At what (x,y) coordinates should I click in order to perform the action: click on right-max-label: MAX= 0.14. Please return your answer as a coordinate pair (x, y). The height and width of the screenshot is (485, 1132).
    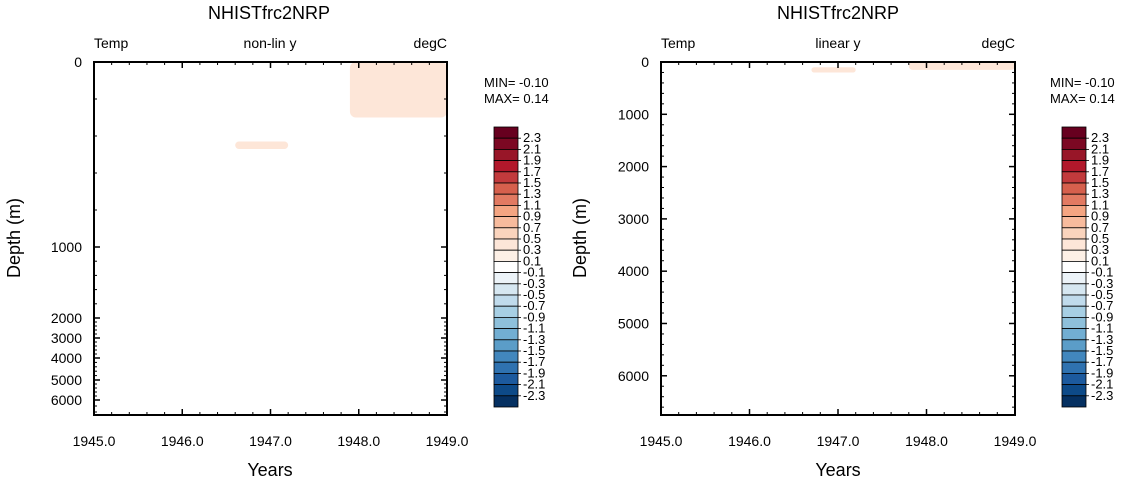
    Looking at the image, I should click on (1082, 98).